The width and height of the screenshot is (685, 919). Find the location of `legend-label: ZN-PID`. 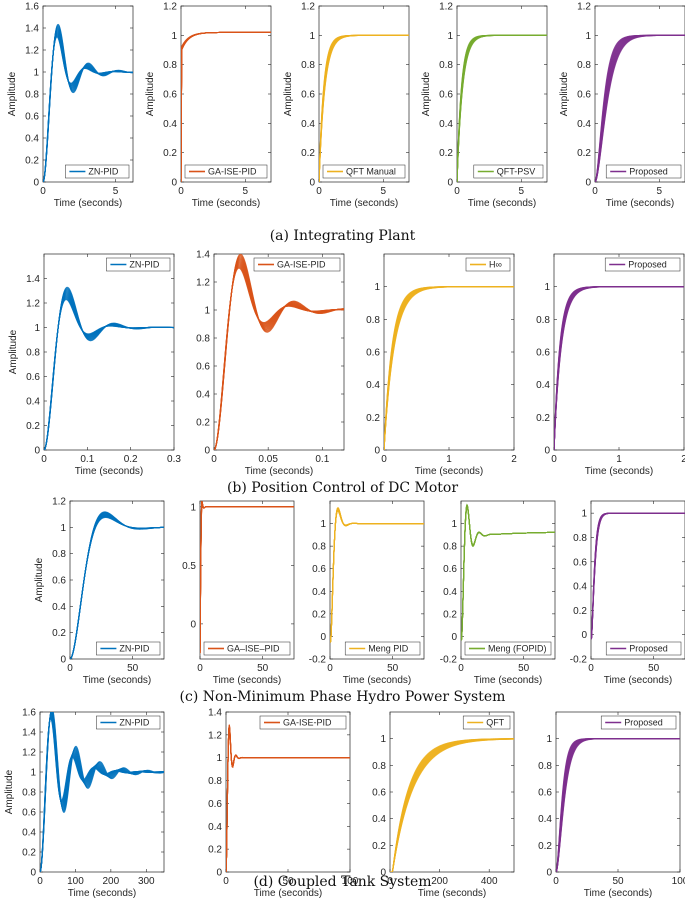

legend-label: ZN-PID is located at coordinates (134, 649).